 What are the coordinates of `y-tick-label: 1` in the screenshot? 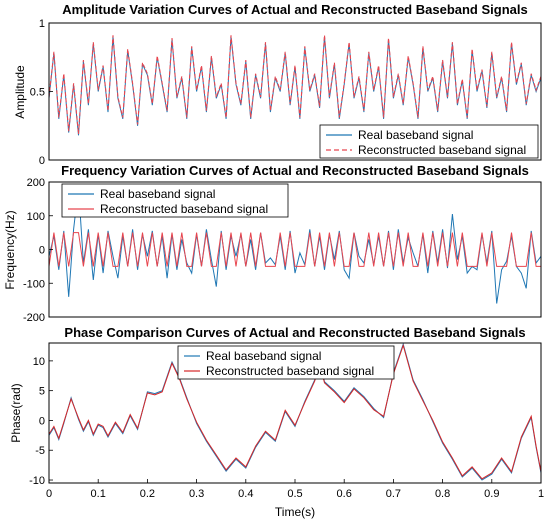 It's located at (42, 24).